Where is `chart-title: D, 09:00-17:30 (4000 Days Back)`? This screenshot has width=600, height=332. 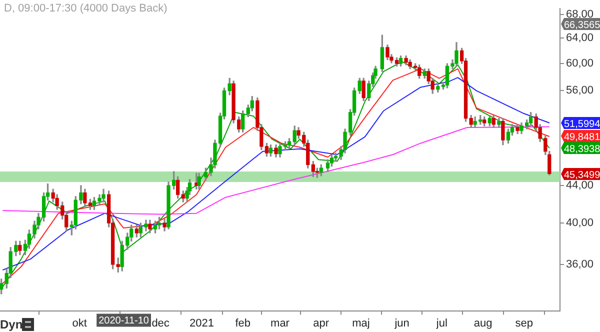 chart-title: D, 09:00-17:30 (4000 Days Back) is located at coordinates (86, 8).